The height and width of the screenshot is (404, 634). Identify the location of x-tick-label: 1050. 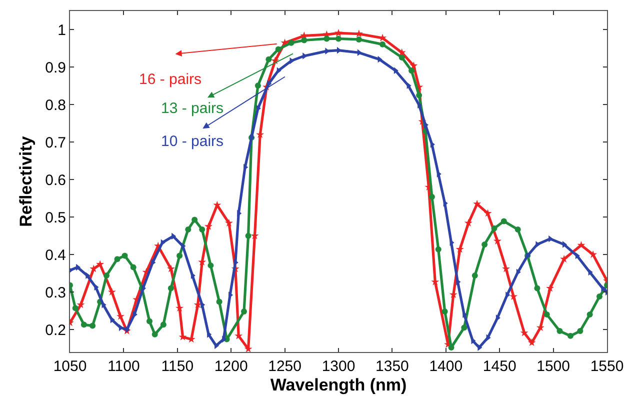
(70, 366).